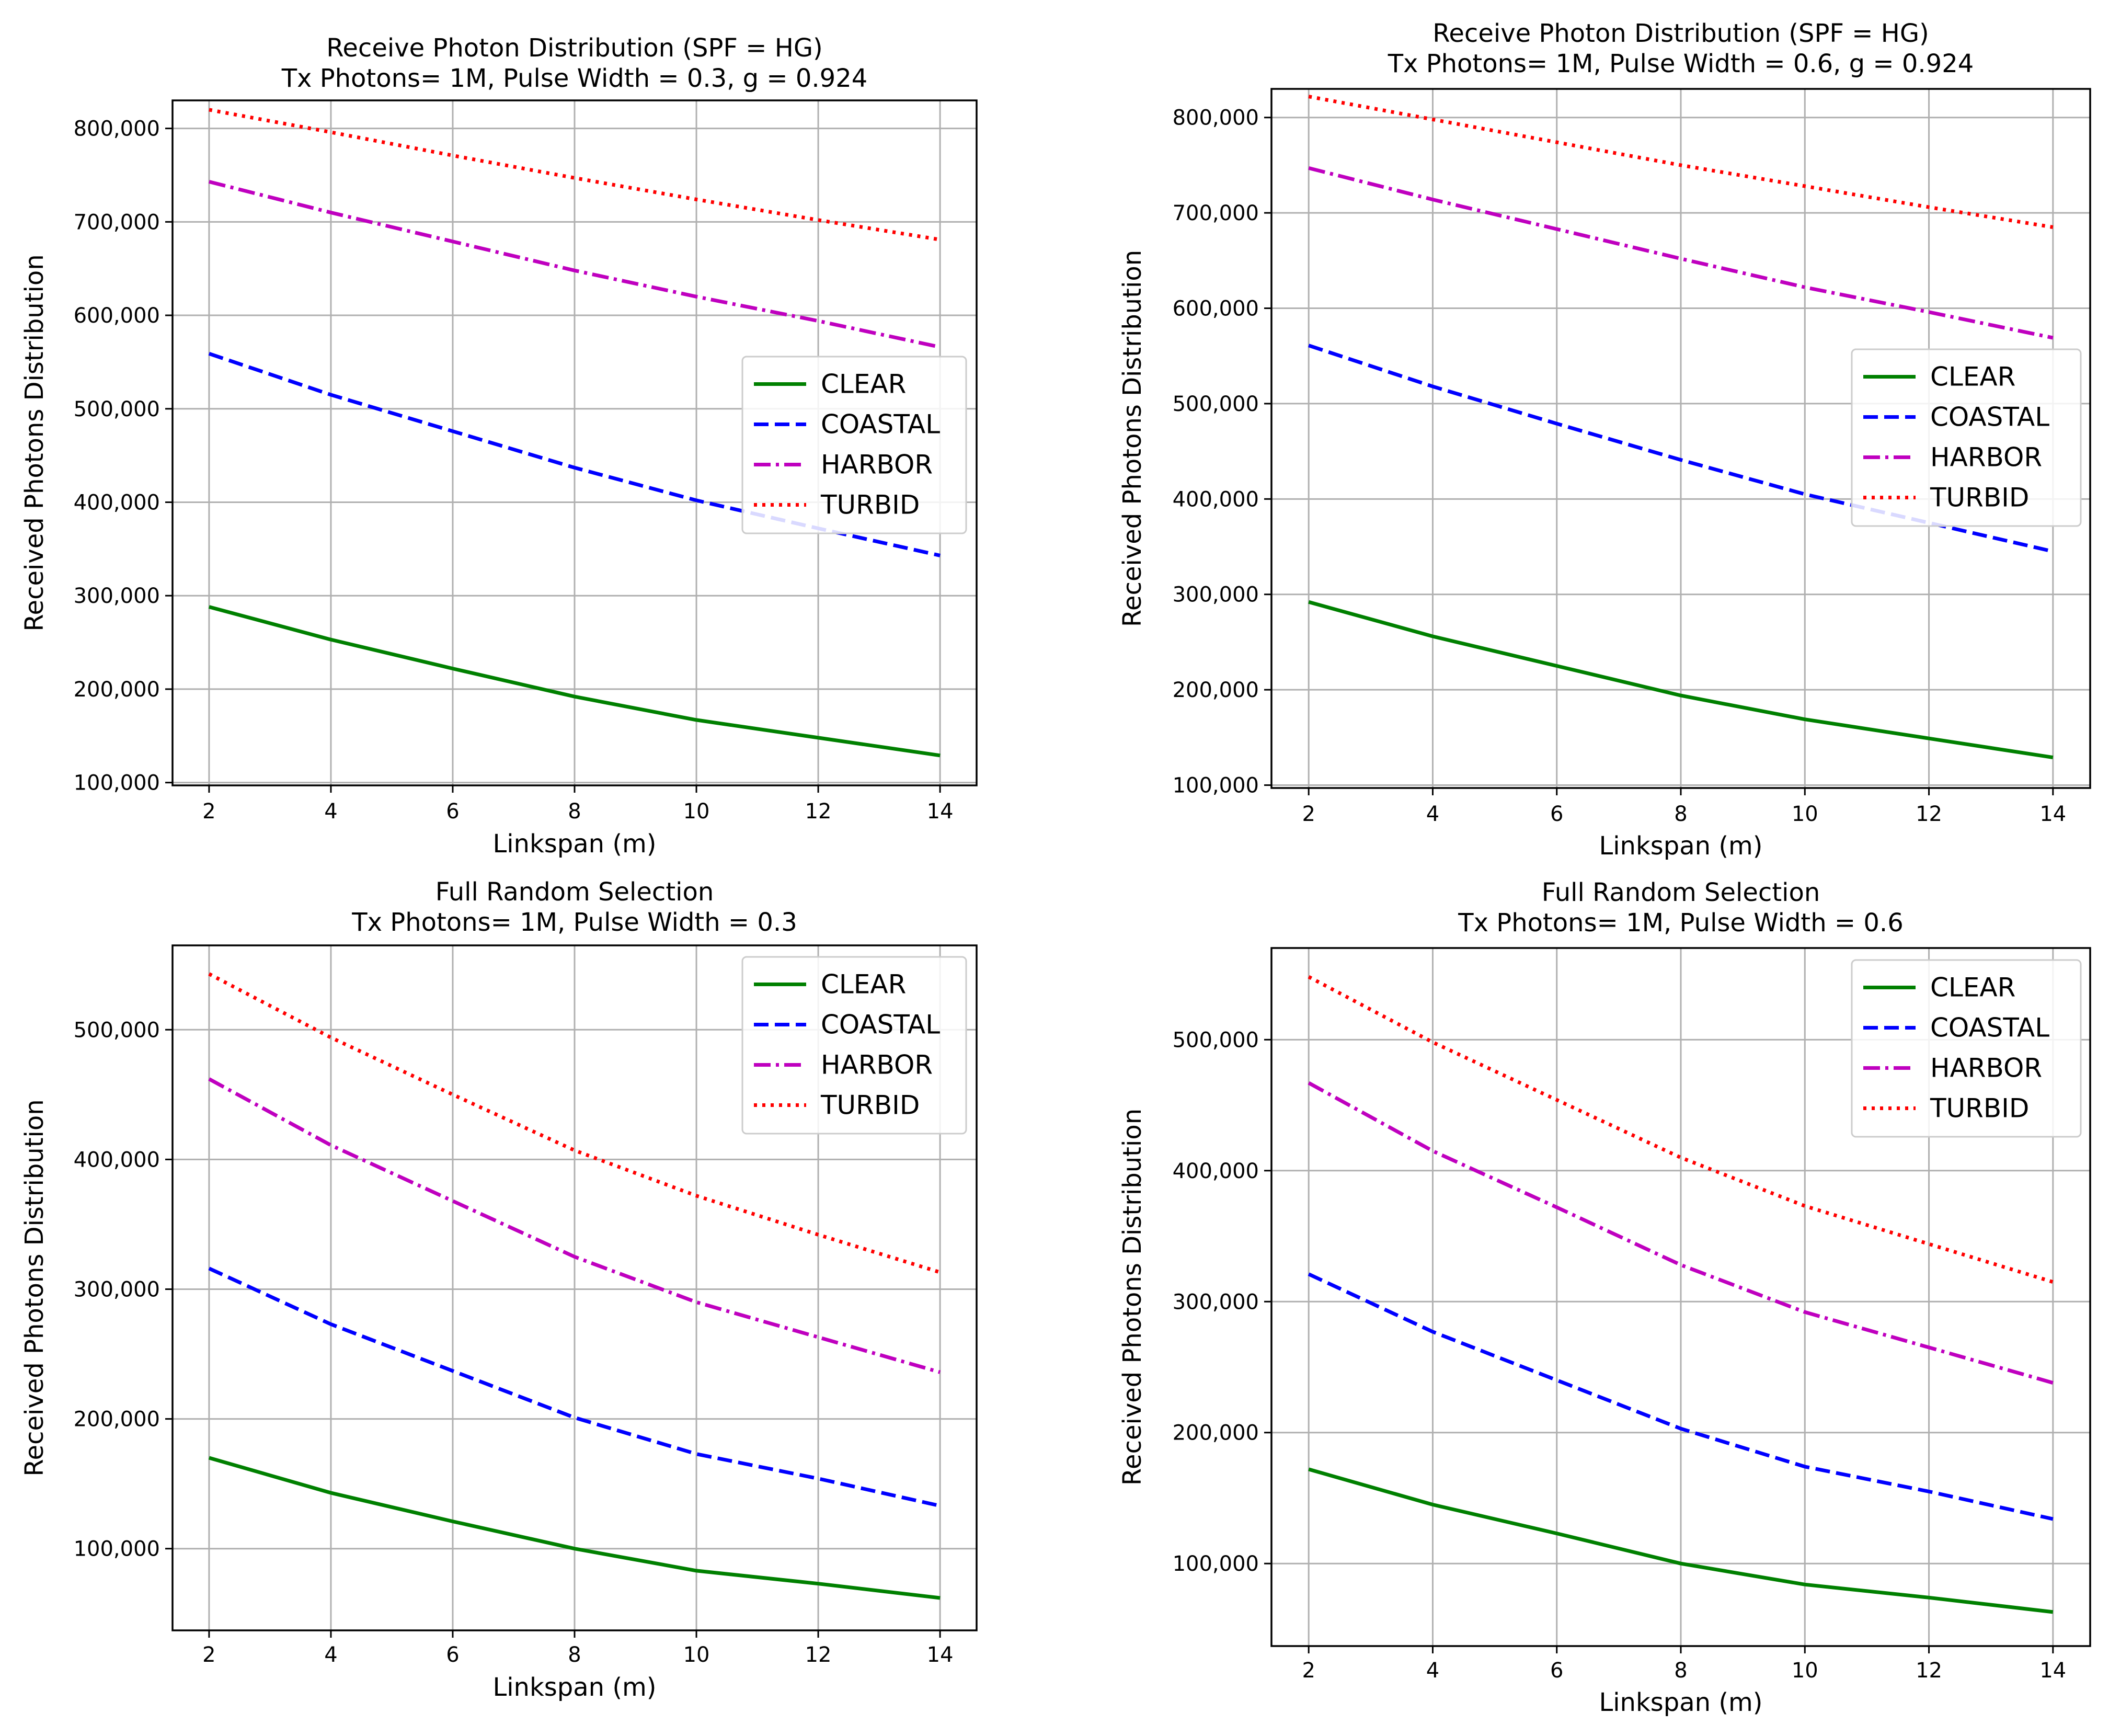  What do you see at coordinates (117, 129) in the screenshot?
I see `y-tick-label: 800,000` at bounding box center [117, 129].